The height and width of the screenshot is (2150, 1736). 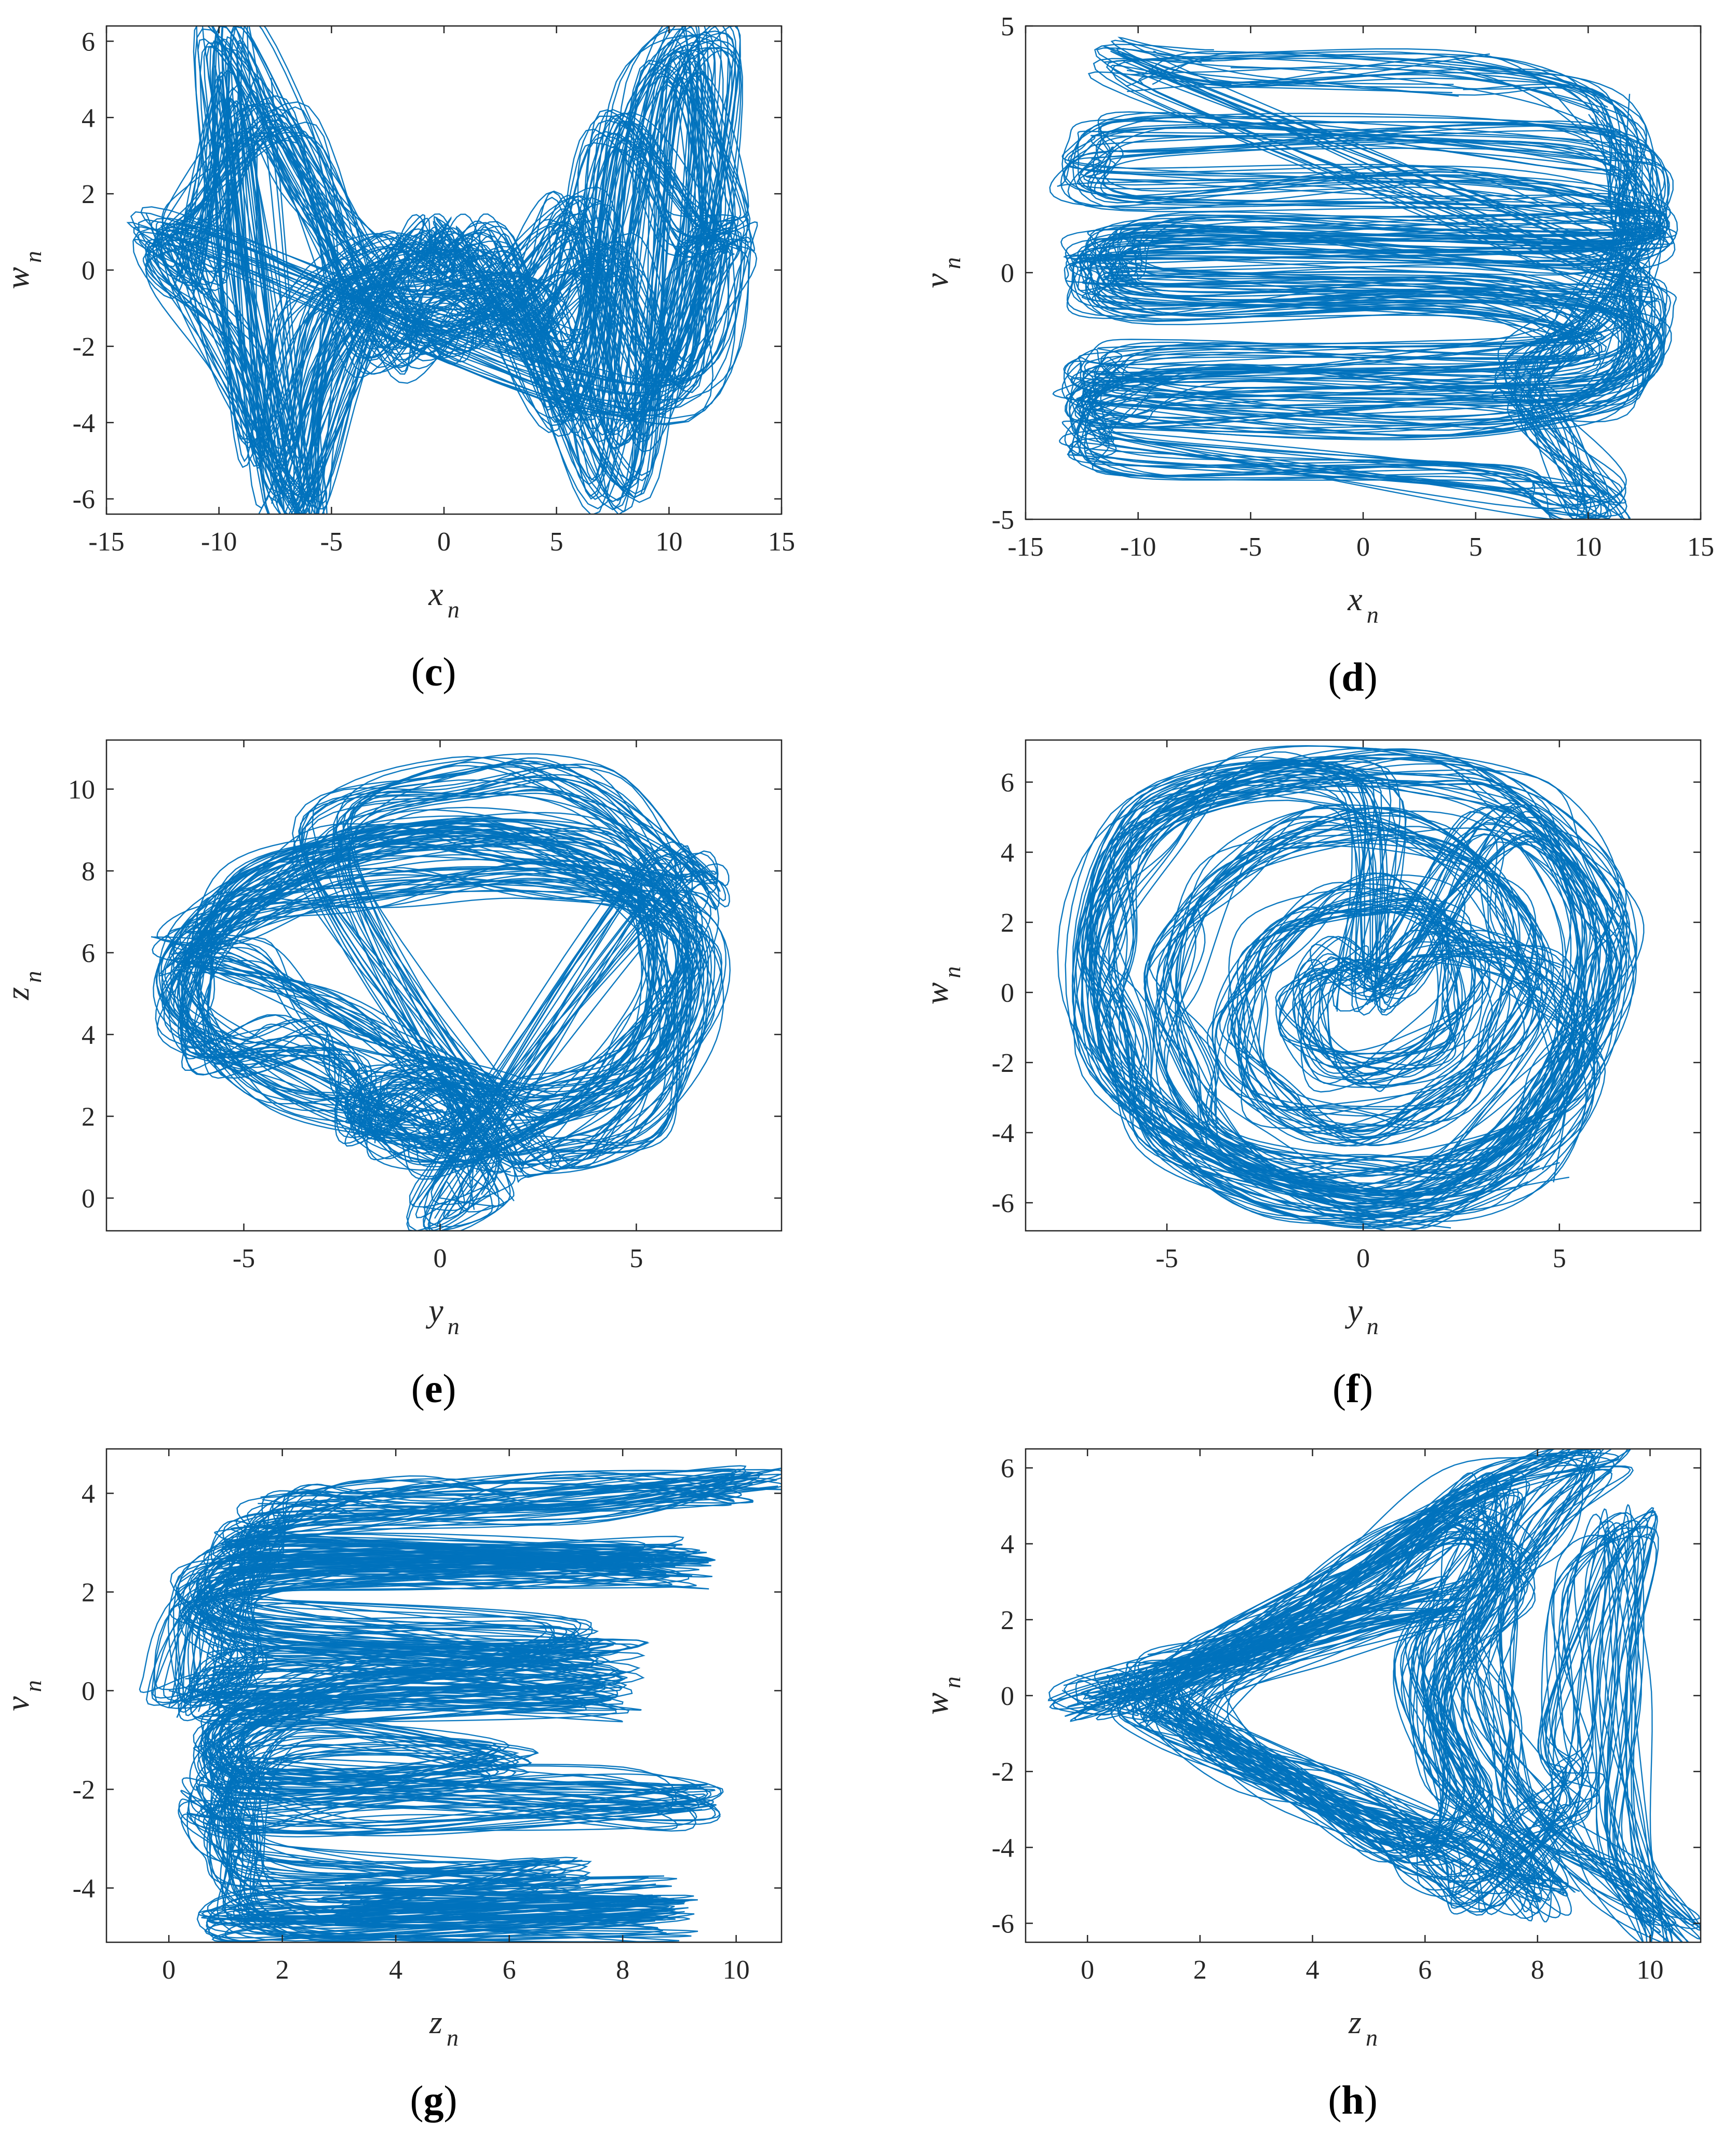 What do you see at coordinates (1700, 547) in the screenshot?
I see `x-tick-label: 15` at bounding box center [1700, 547].